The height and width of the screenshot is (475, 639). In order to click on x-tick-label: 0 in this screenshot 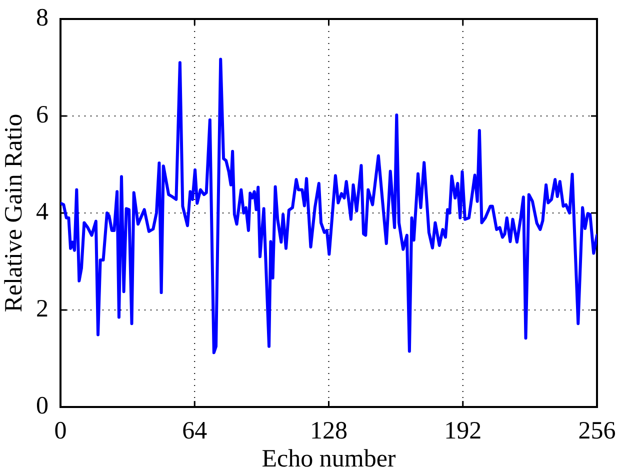, I will do `click(60, 431)`.